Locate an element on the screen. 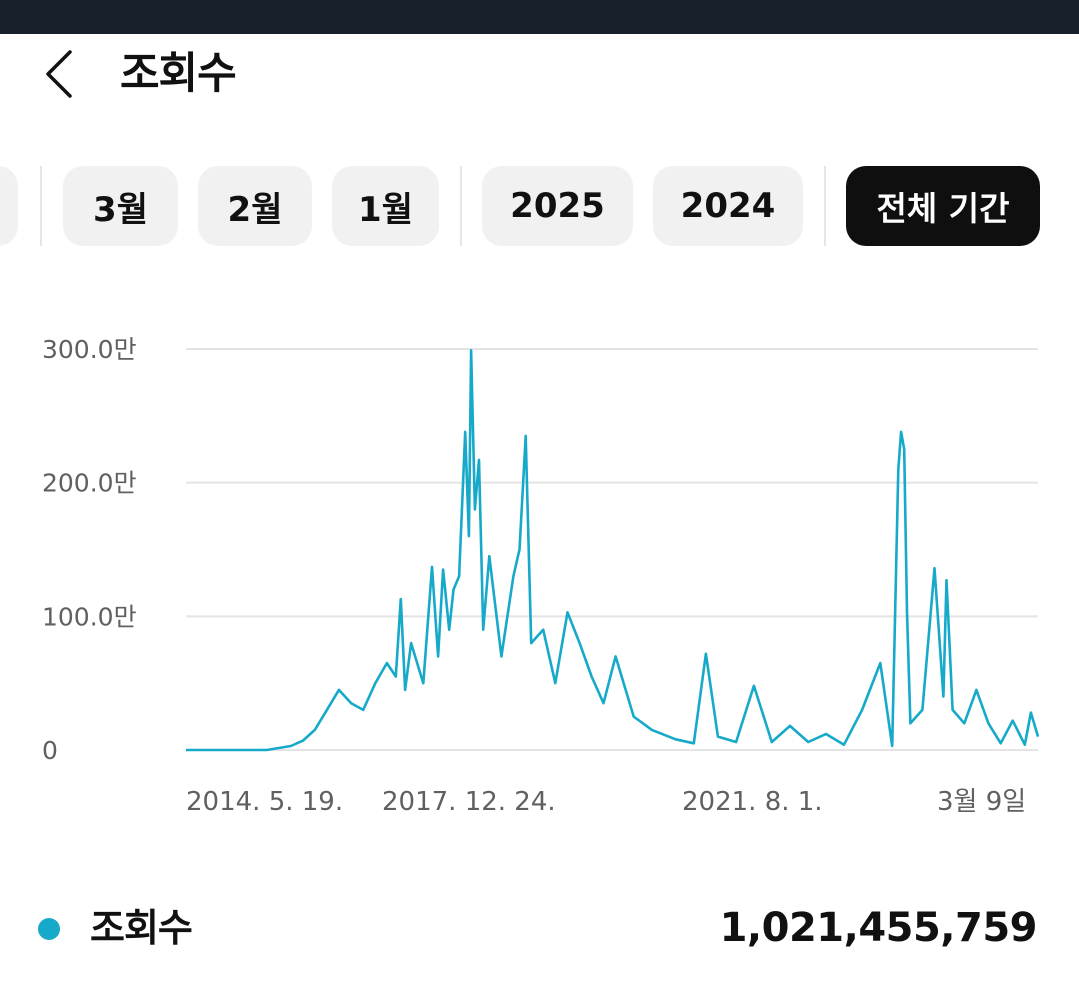  page-title: 조회수 is located at coordinates (178, 74).